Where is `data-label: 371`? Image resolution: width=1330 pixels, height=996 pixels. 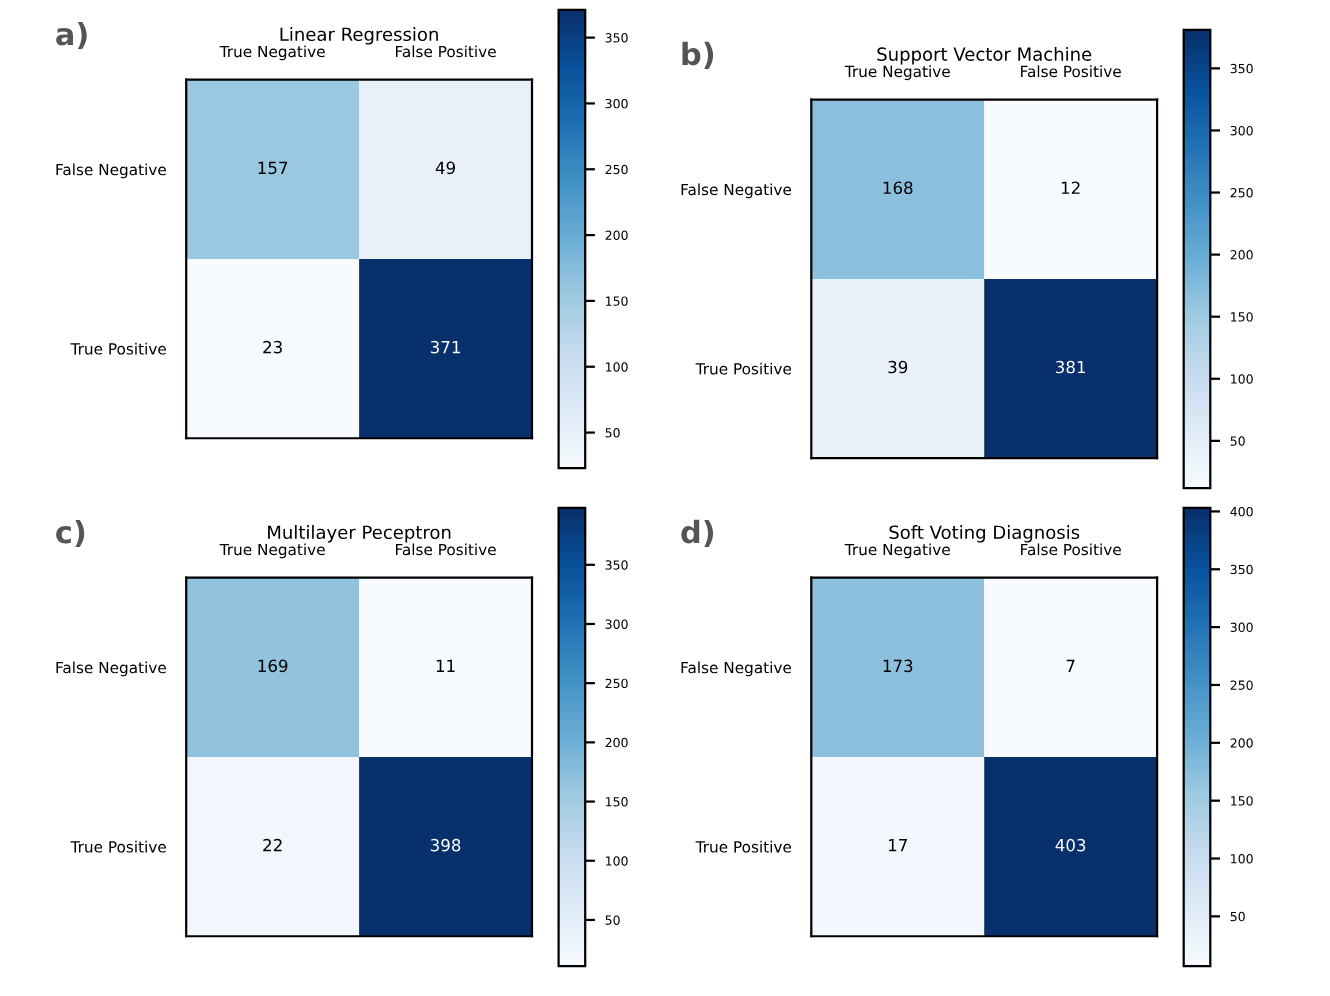
data-label: 371 is located at coordinates (445, 347).